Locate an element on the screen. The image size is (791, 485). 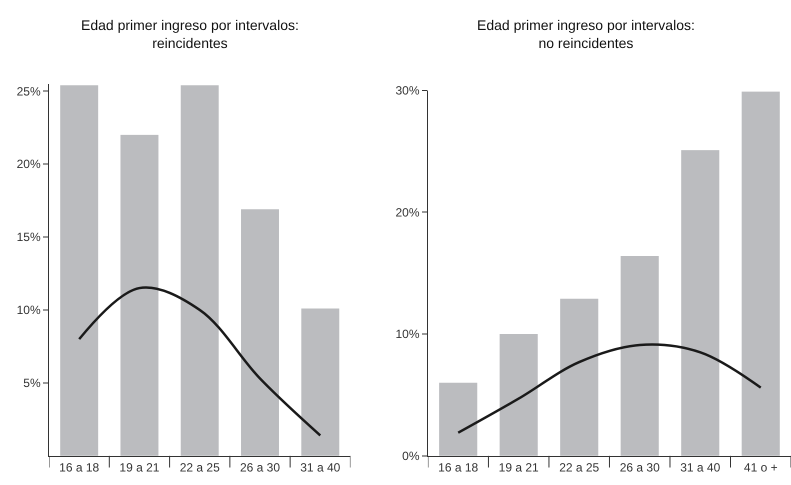
y-tick-label: 30% is located at coordinates (408, 91).